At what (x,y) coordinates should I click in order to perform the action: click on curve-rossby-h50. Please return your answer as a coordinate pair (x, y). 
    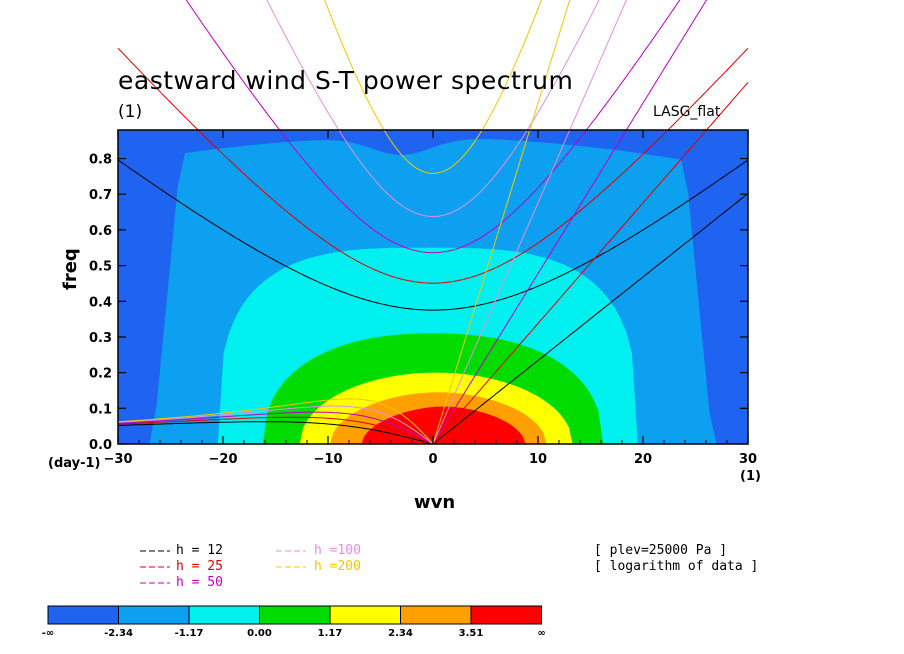
    Looking at the image, I should click on (275, 427).